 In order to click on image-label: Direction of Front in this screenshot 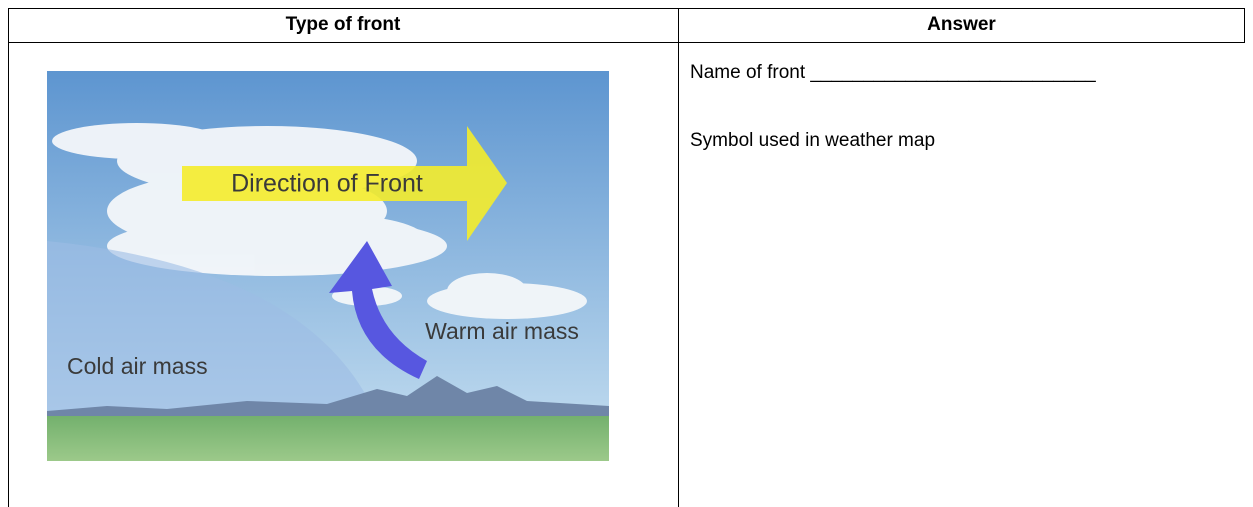, I will do `click(327, 184)`.